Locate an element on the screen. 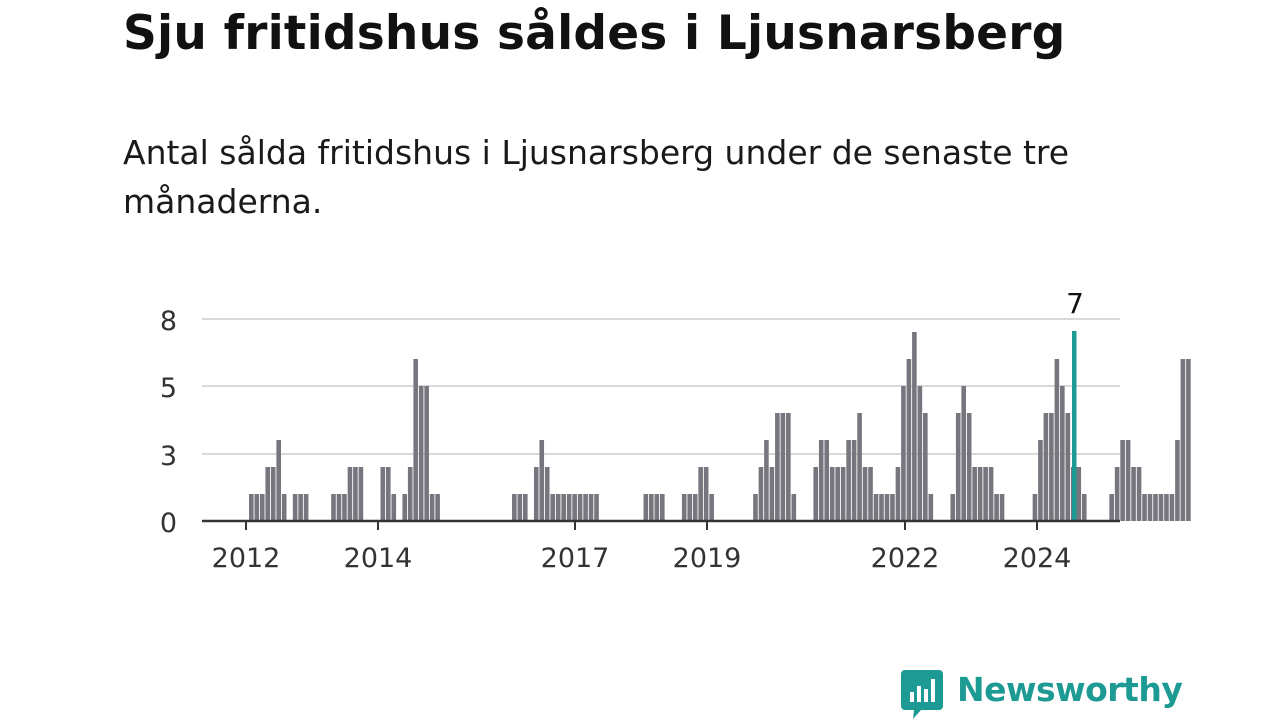 Image resolution: width=1280 pixels, height=720 pixels. x-tick-label: 2024 is located at coordinates (1037, 558).